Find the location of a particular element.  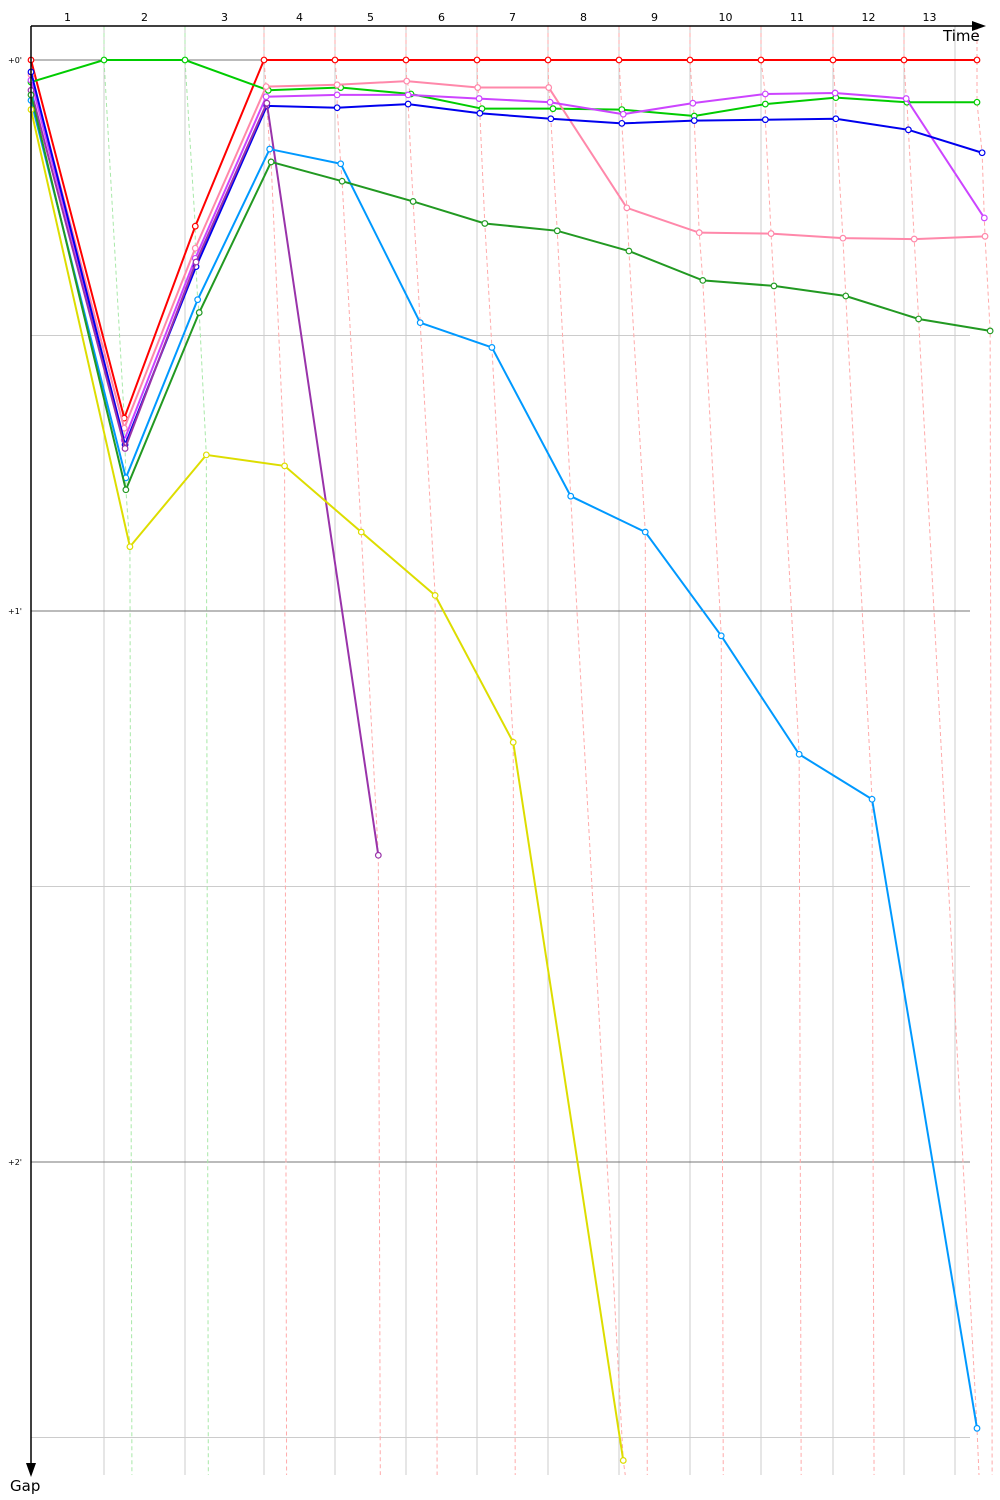

x-tick-label: 10 is located at coordinates (726, 17).